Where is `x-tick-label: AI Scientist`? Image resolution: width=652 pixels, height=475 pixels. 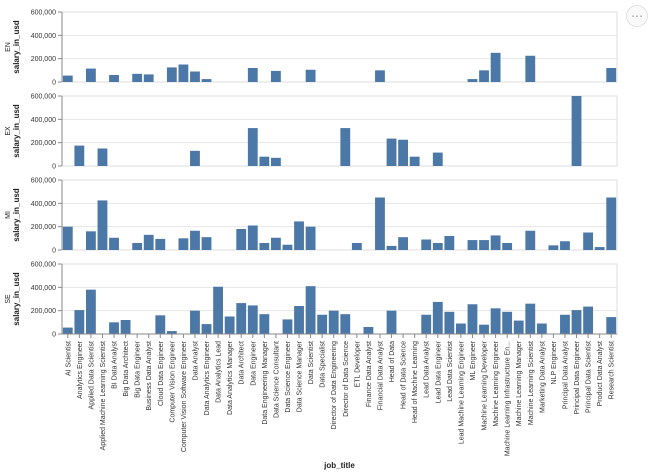 x-tick-label: AI Scientist is located at coordinates (68, 358).